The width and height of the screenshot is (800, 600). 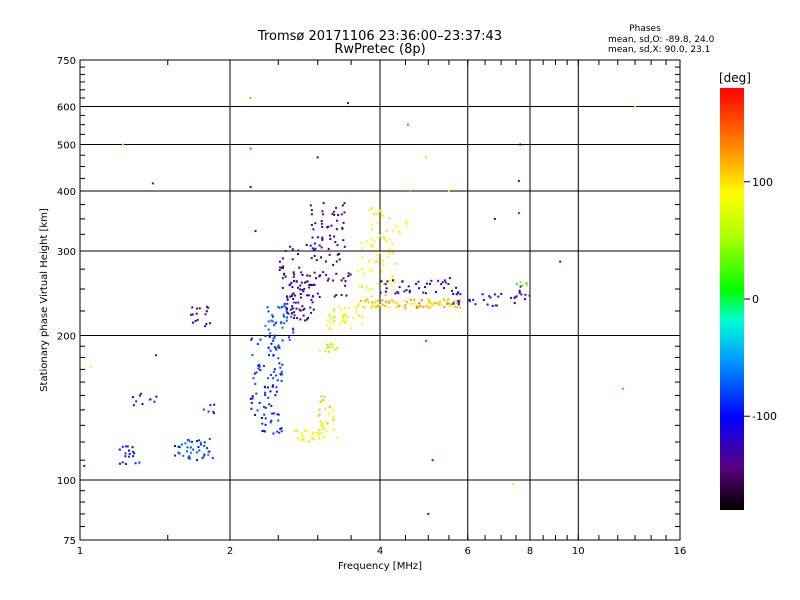 What do you see at coordinates (764, 416) in the screenshot?
I see `colorbar-tick-label: -100` at bounding box center [764, 416].